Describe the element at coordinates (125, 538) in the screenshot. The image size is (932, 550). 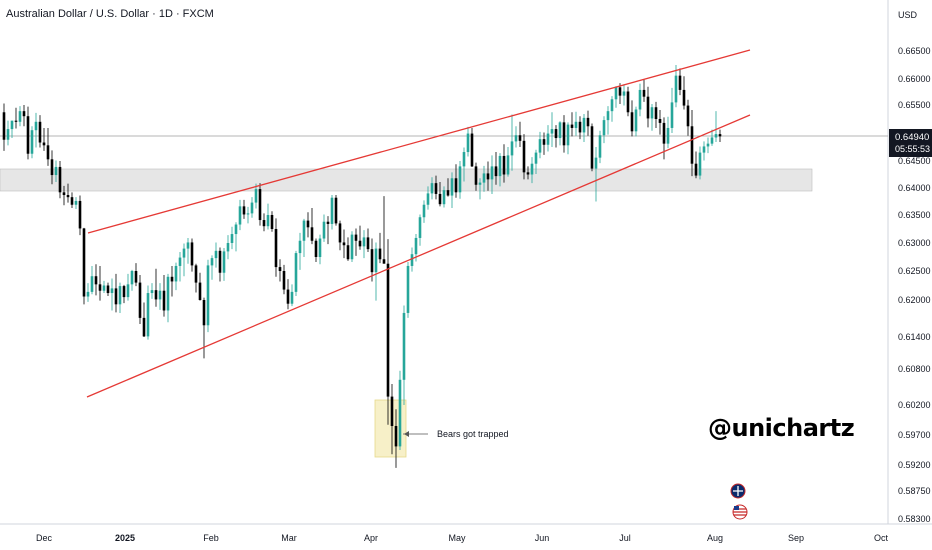
I see `time-tick-label: 2025` at that location.